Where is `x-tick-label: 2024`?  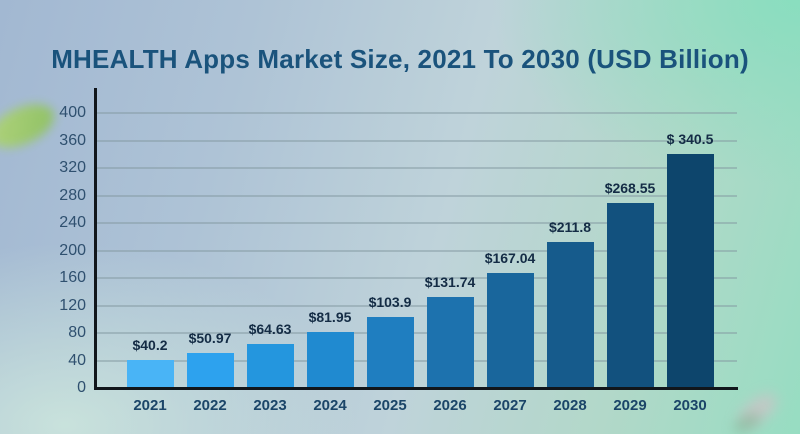 x-tick-label: 2024 is located at coordinates (330, 405).